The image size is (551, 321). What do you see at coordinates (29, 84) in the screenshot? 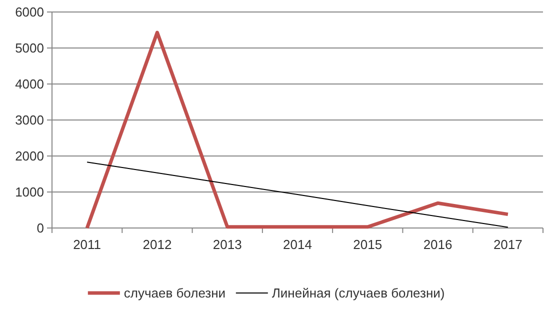
I see `y-tick-label: 4000` at bounding box center [29, 84].